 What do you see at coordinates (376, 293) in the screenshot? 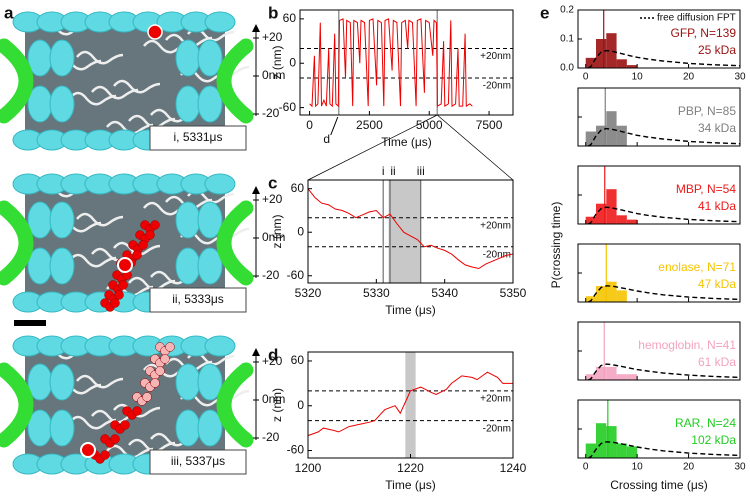
I see `x-tick-label: 5330` at bounding box center [376, 293].